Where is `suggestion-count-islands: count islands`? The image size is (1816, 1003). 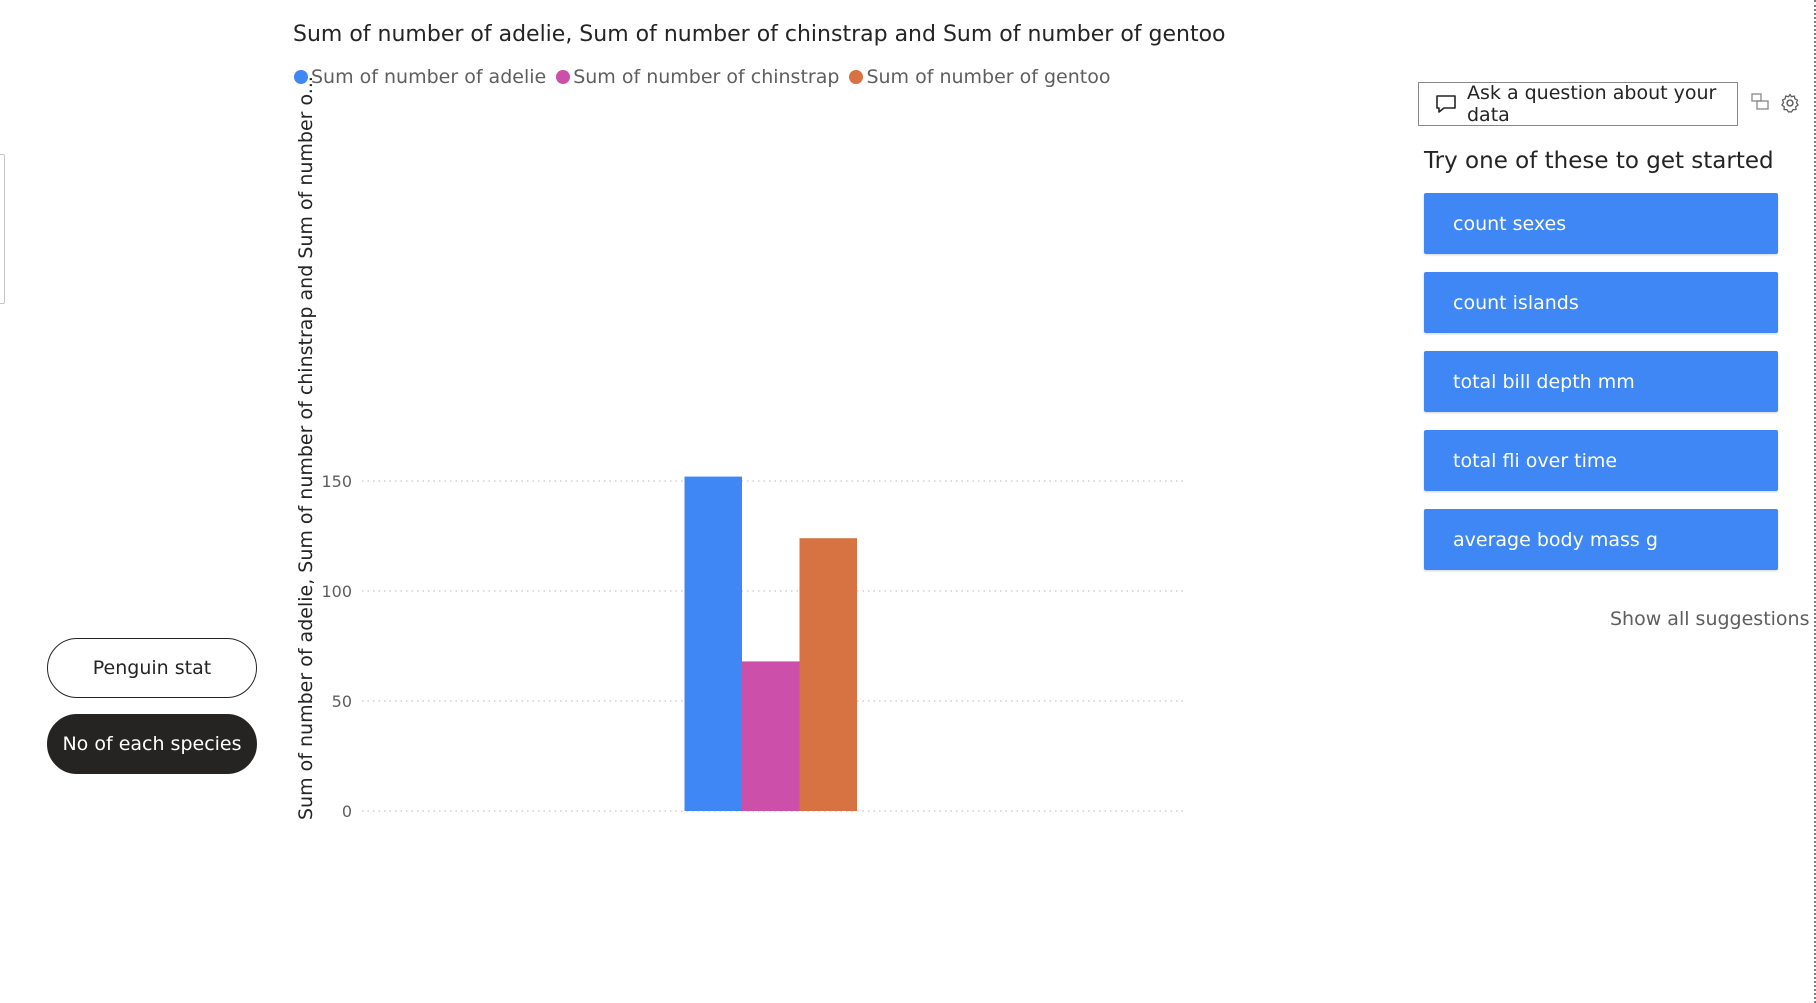
suggestion-count-islands: count islands is located at coordinates (1601, 302).